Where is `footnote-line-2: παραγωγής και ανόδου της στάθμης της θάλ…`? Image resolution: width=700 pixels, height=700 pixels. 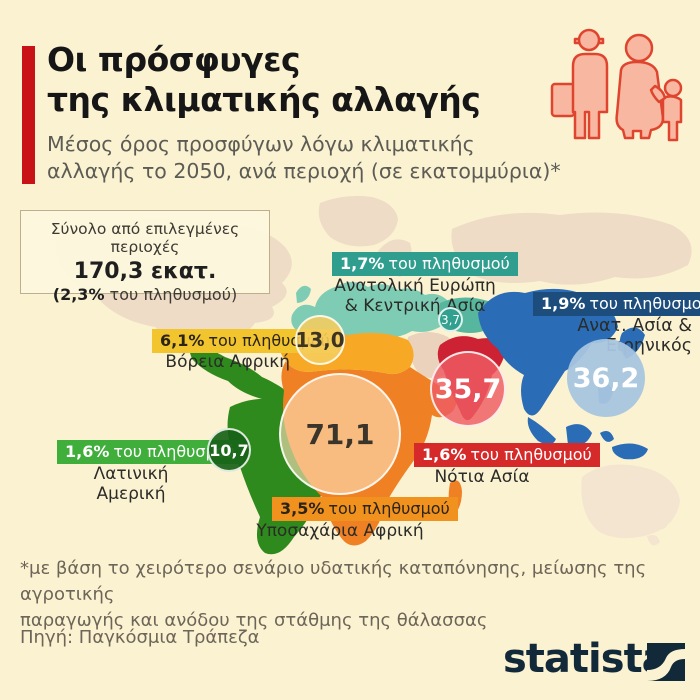 footnote-line-2: παραγωγής και ανόδου της στάθμης της θάλ… is located at coordinates (254, 620).